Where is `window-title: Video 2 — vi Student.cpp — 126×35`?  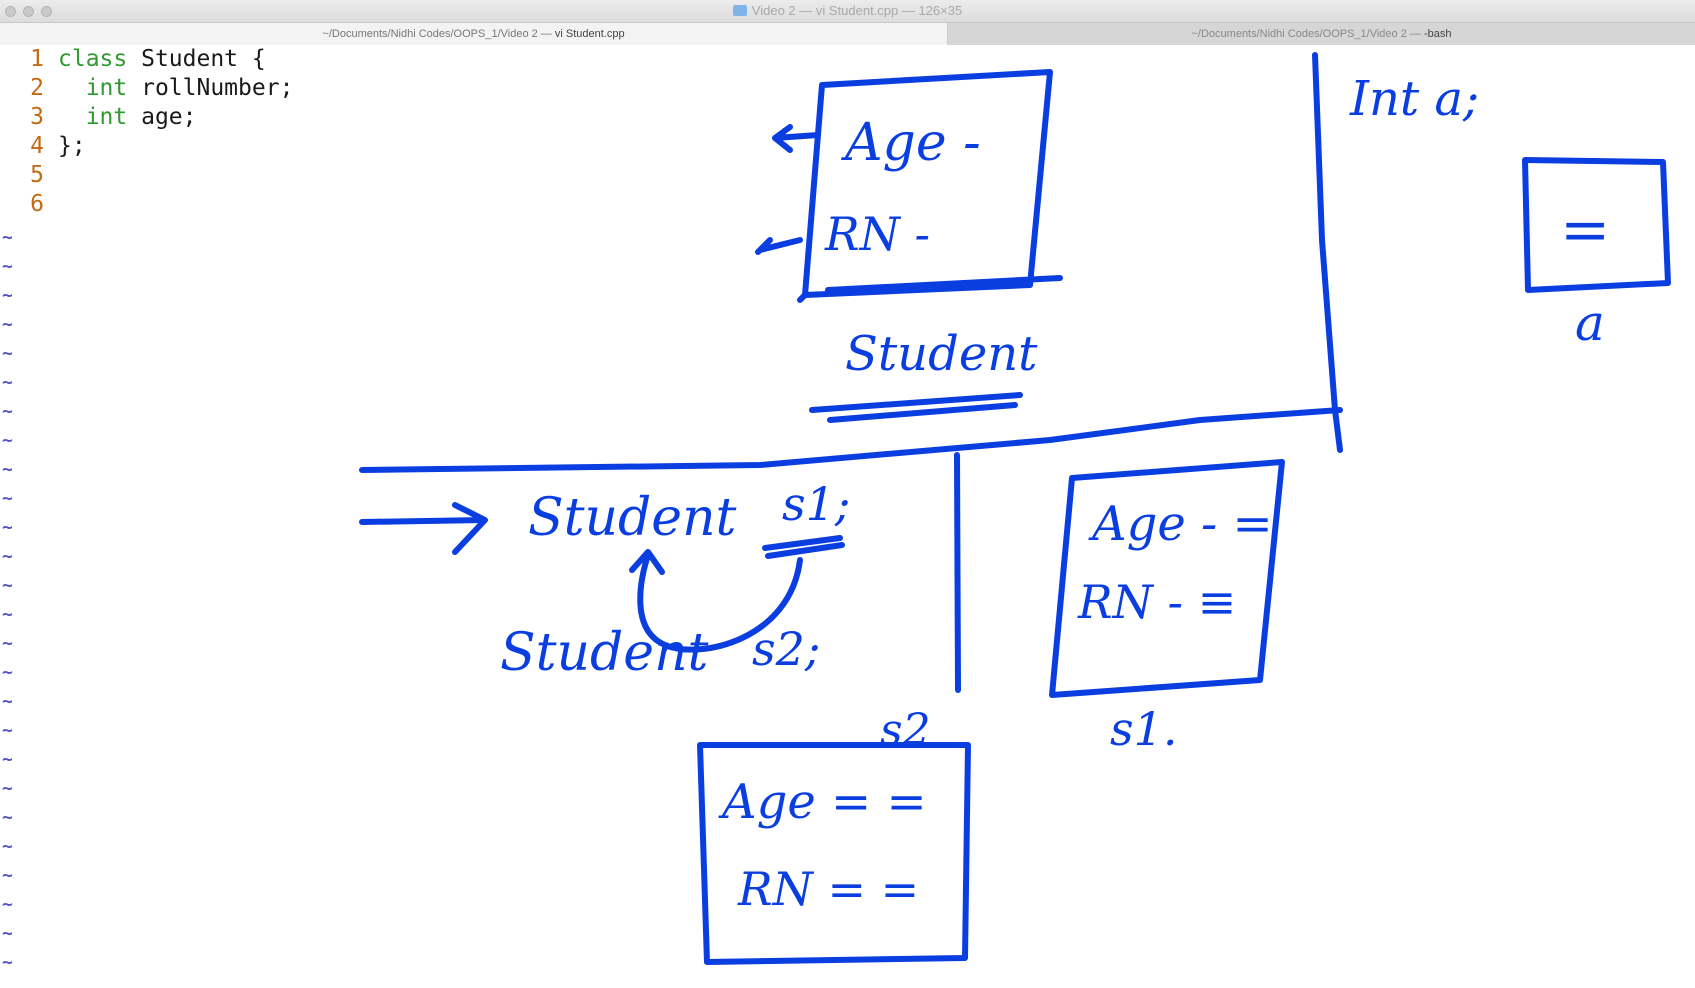
window-title: Video 2 — vi Student.cpp — 126×35 is located at coordinates (847, 10).